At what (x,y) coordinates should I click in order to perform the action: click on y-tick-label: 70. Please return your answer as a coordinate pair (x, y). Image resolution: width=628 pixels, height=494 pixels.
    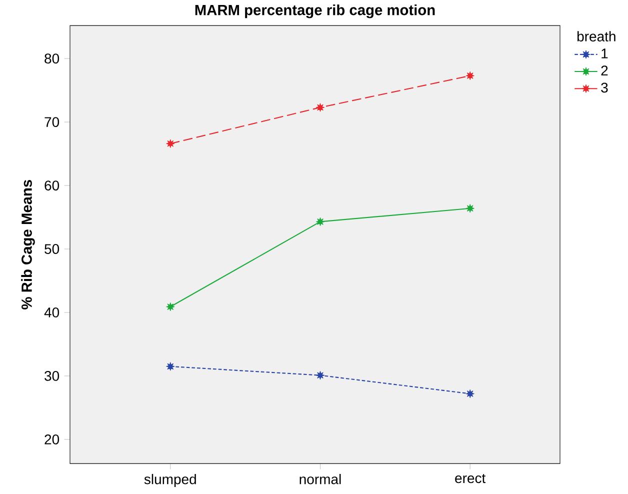
    Looking at the image, I should click on (52, 122).